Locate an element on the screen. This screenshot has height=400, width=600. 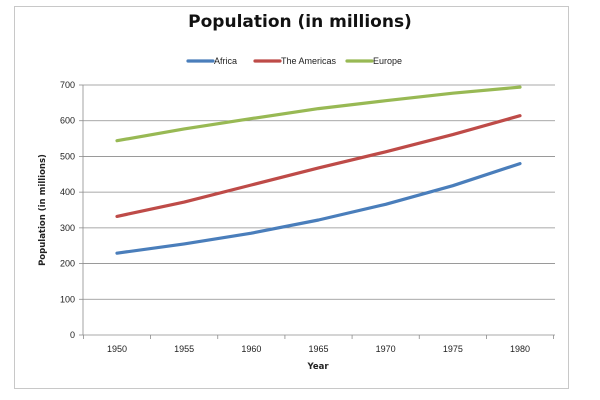
x-tick-label: 1955 is located at coordinates (184, 349).